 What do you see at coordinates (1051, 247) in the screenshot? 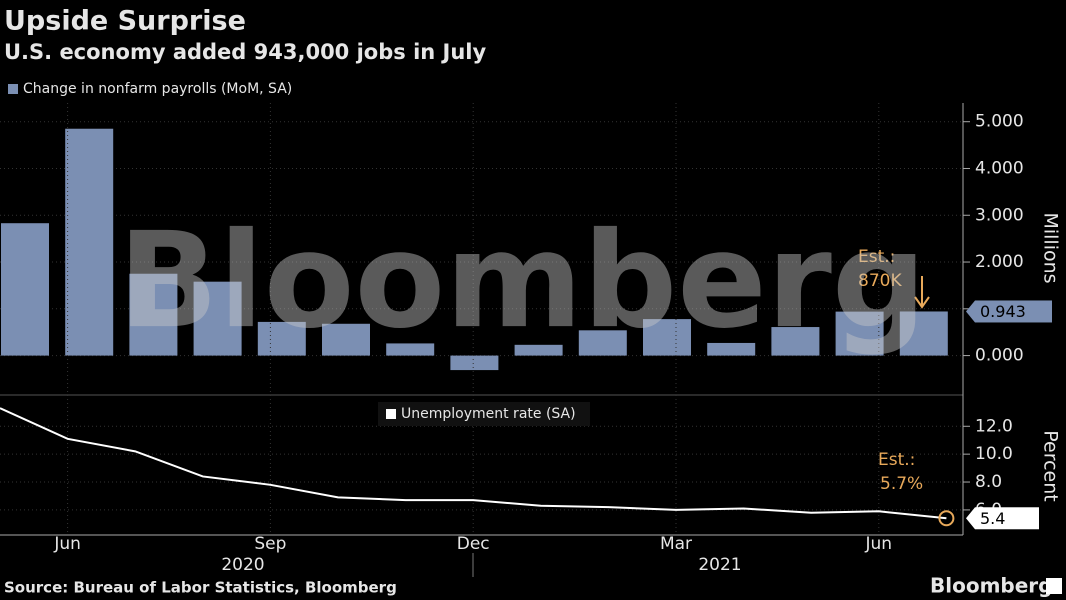
I see `y-axis-label: Millions` at bounding box center [1051, 247].